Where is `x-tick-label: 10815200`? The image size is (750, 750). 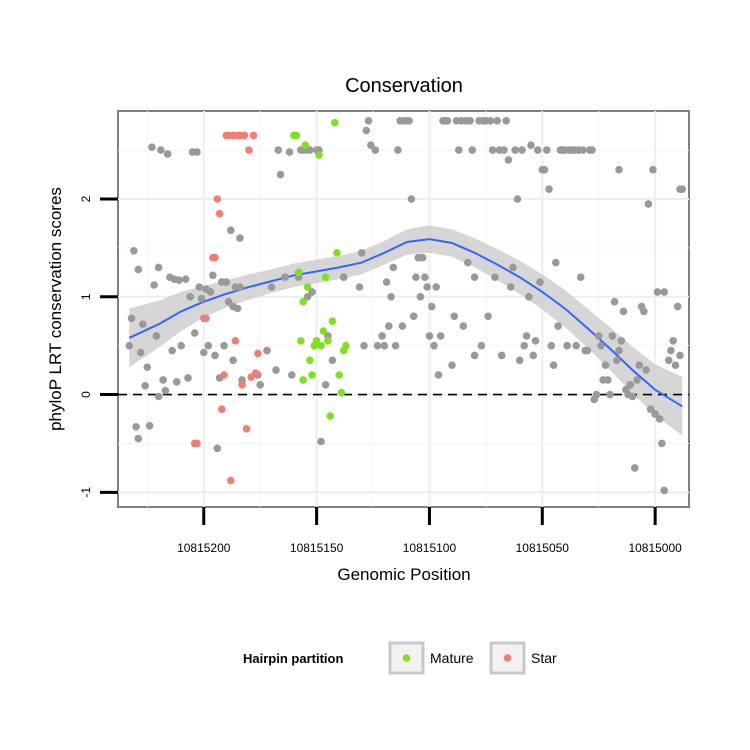
x-tick-label: 10815200 is located at coordinates (204, 548).